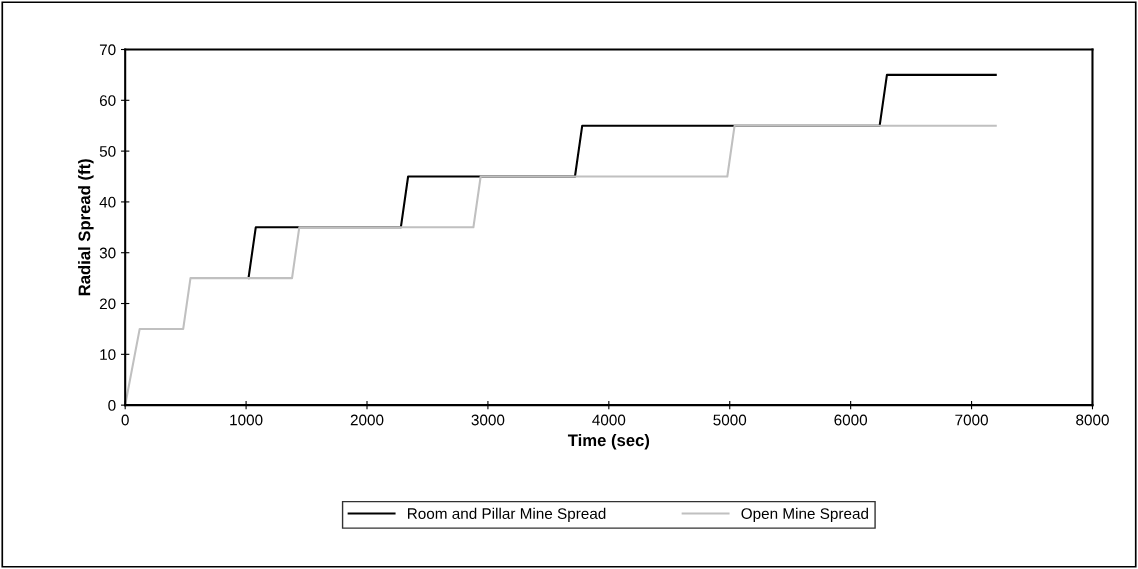 This screenshot has height=569, width=1138. Describe the element at coordinates (125, 420) in the screenshot. I see `x-tick-label: 0` at that location.